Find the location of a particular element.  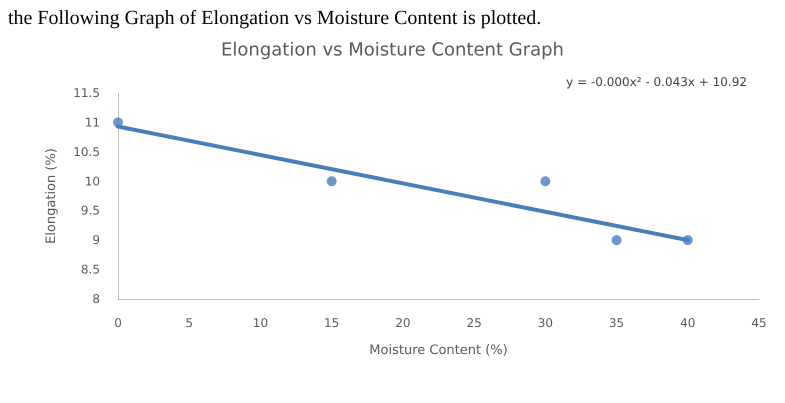

x-tick-label: 30 is located at coordinates (545, 323).